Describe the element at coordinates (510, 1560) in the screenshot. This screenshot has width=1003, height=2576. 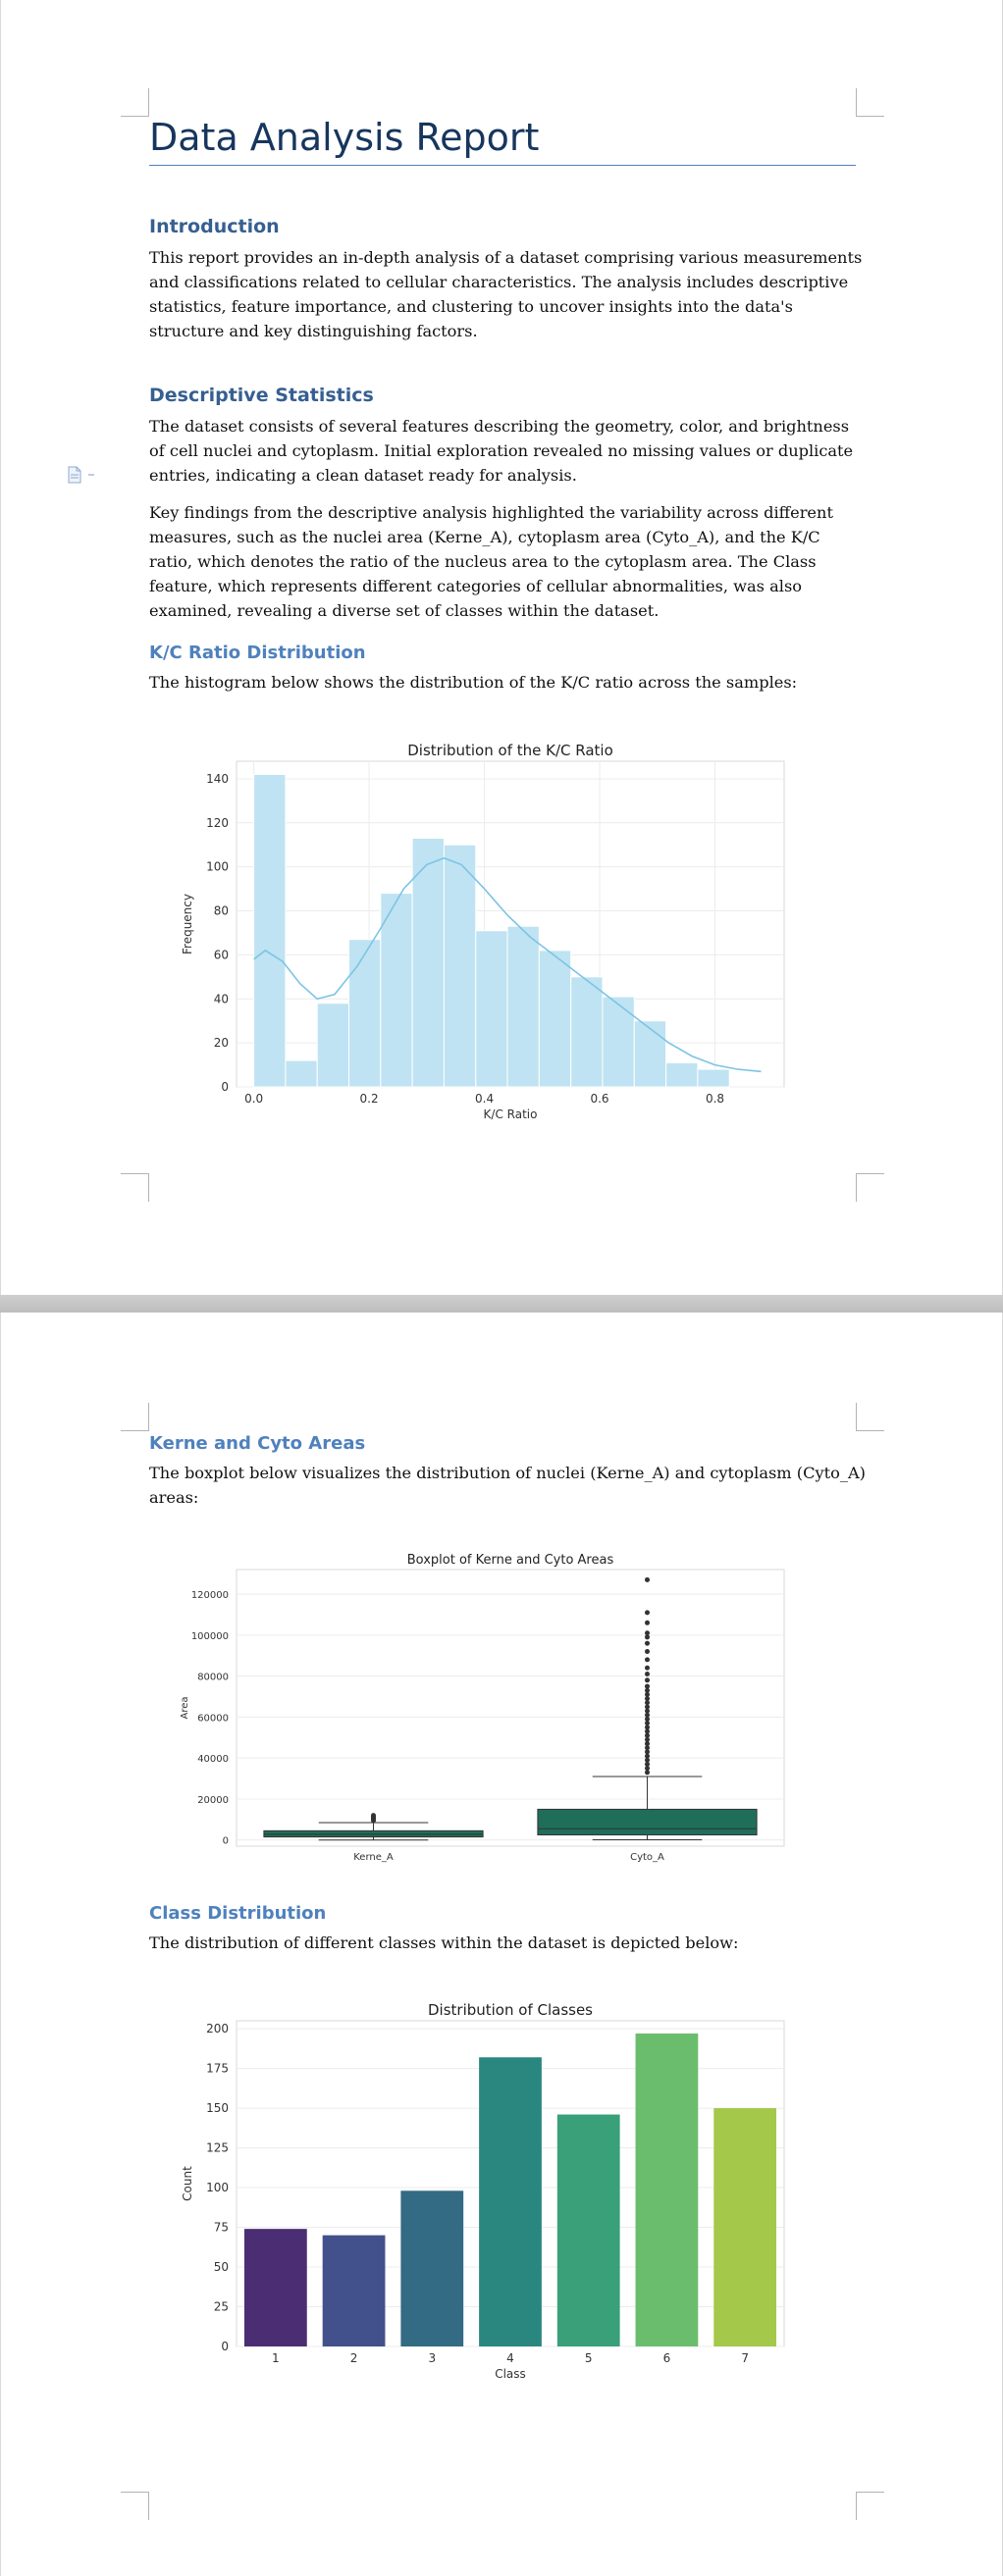
I see `chart-title: Boxplot of Kerne and Cyto Areas` at that location.